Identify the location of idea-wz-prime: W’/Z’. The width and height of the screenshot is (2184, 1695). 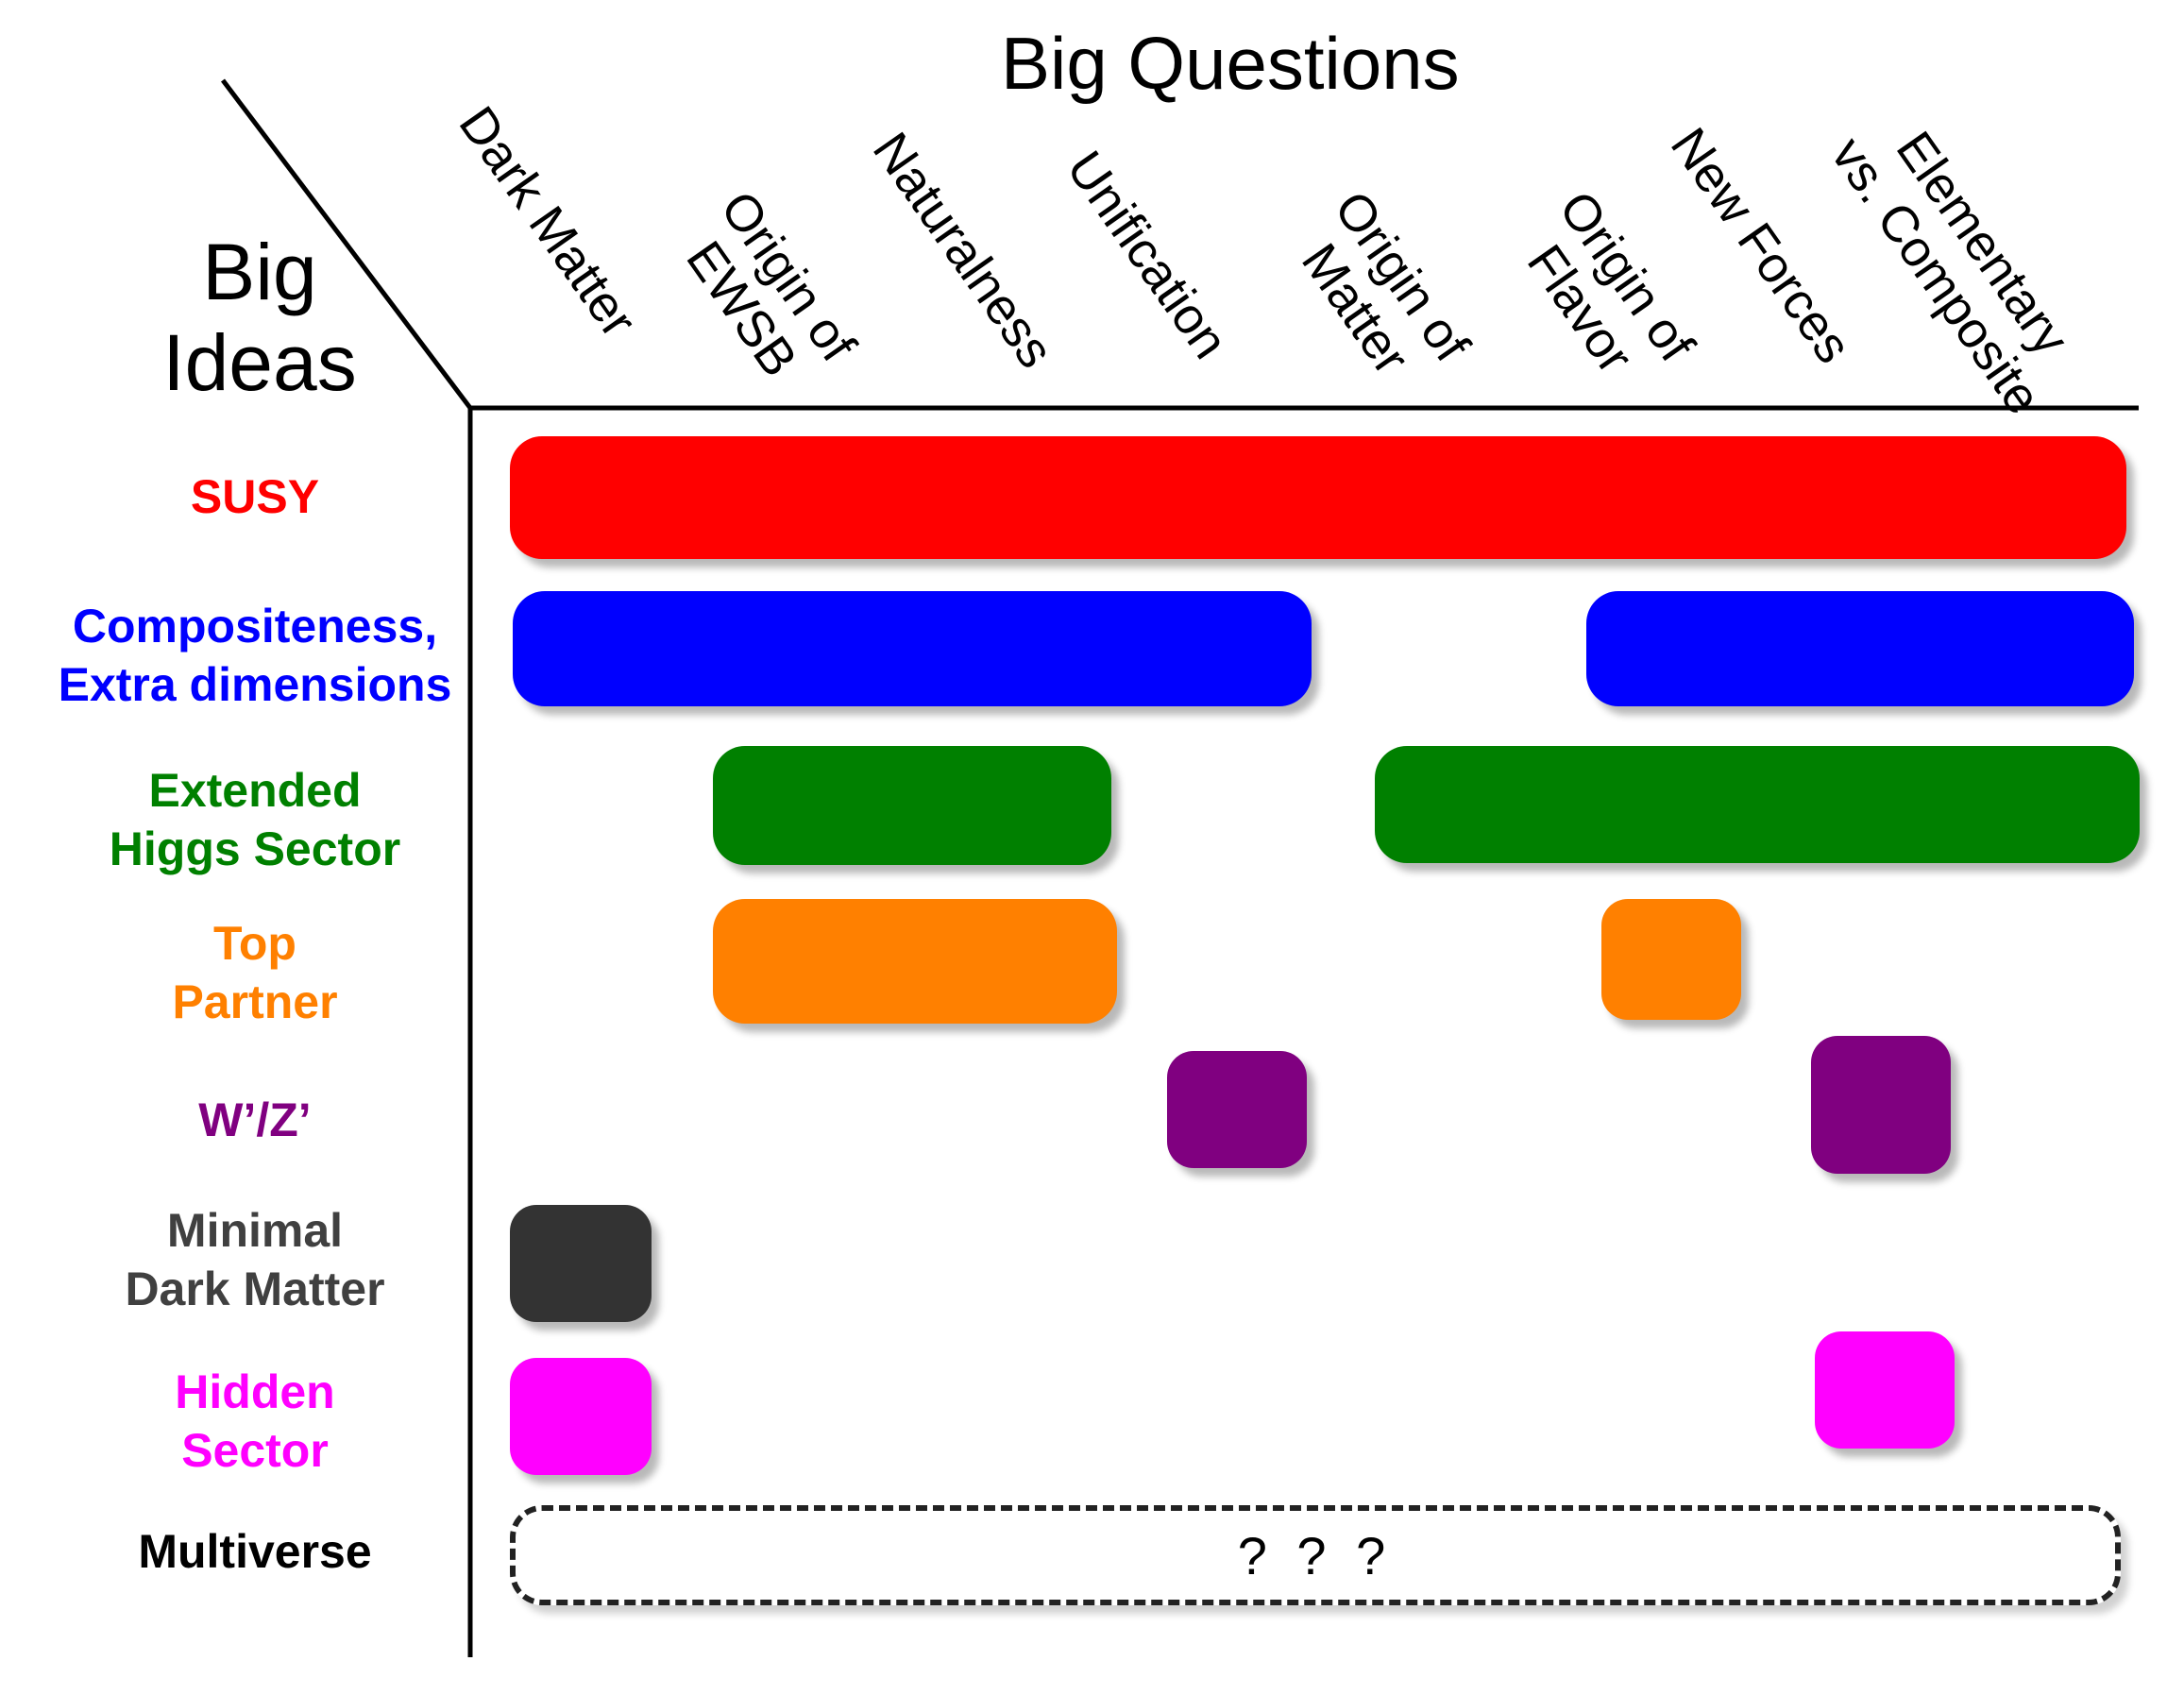
(255, 1119).